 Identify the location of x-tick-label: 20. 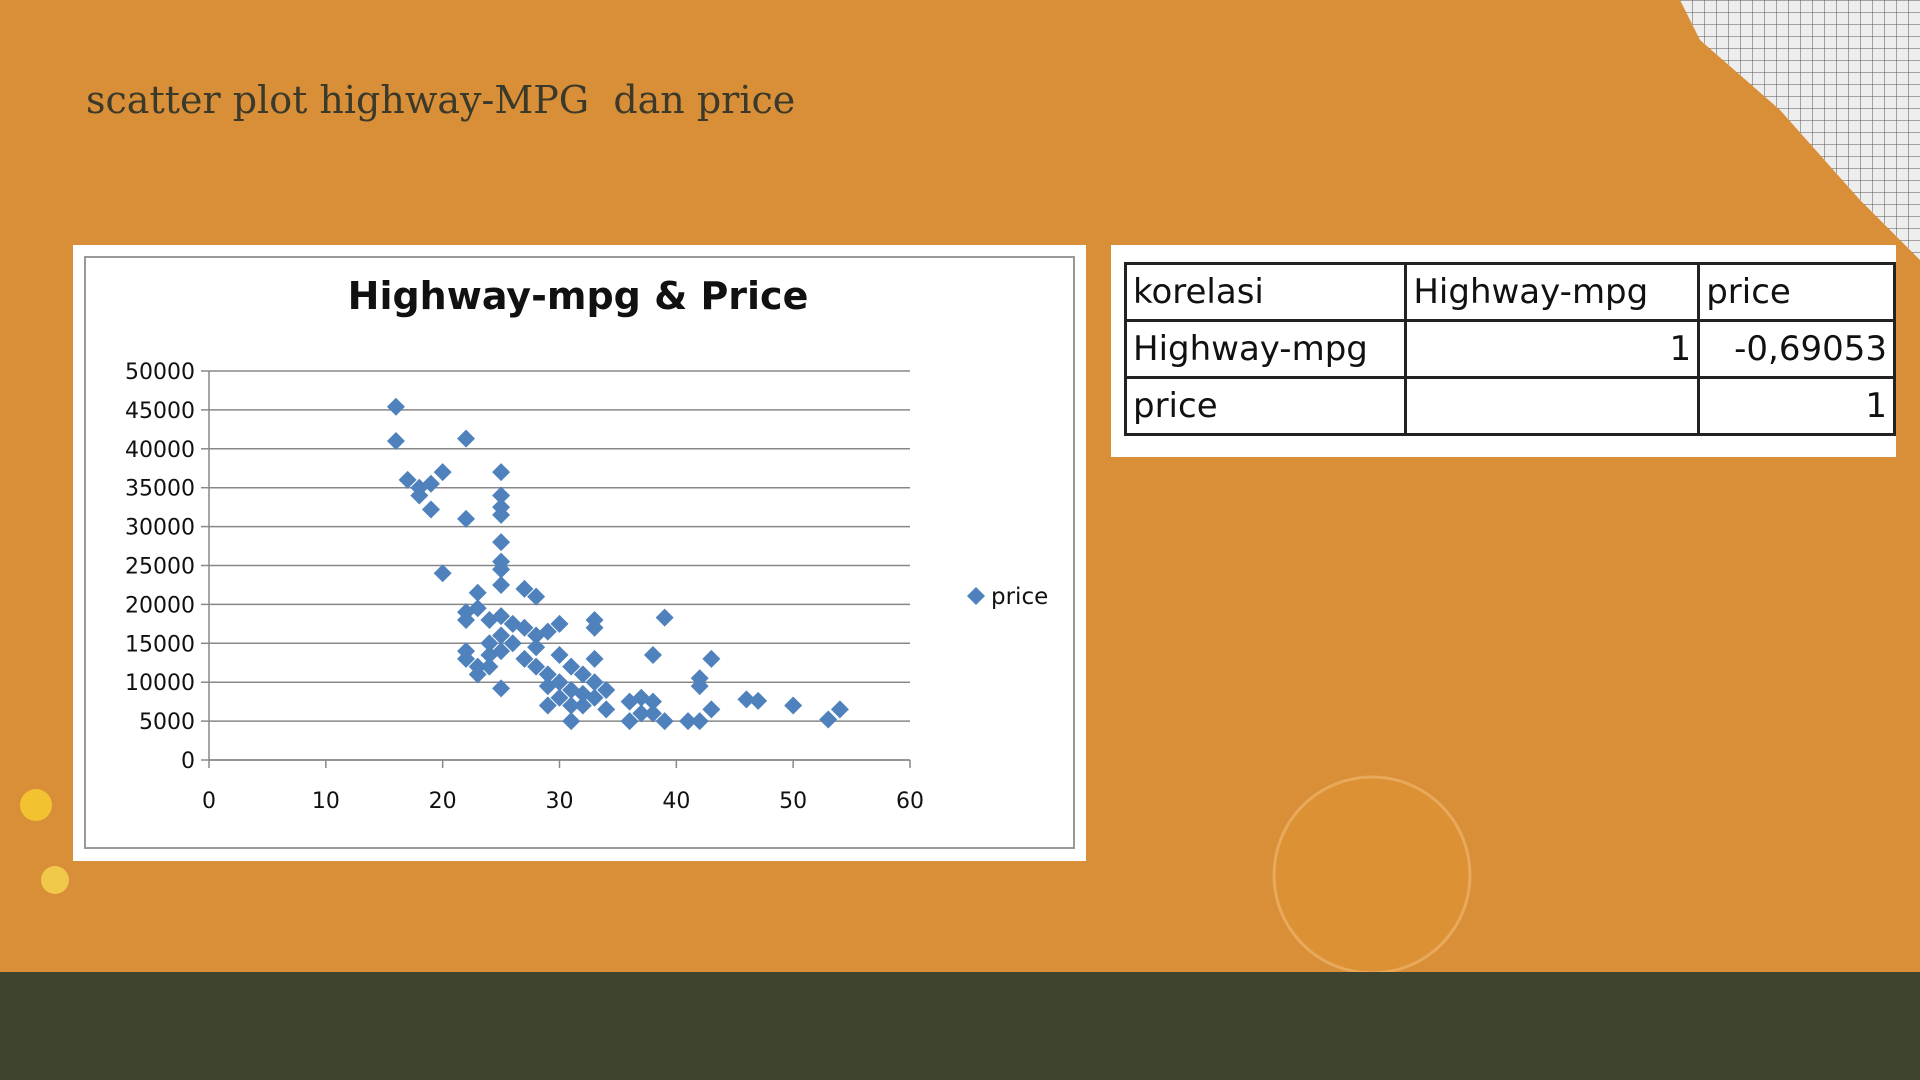
(443, 801).